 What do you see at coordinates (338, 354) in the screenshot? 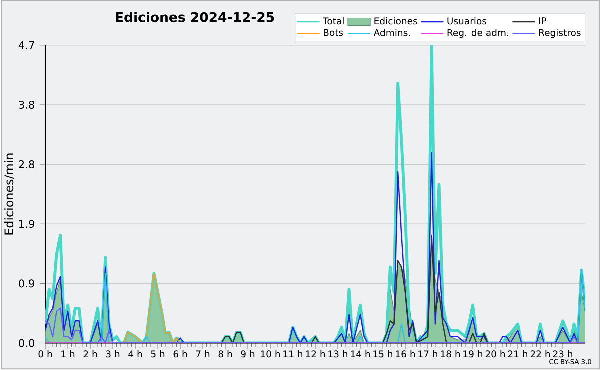
I see `x-tick-label: 13 h` at bounding box center [338, 354].